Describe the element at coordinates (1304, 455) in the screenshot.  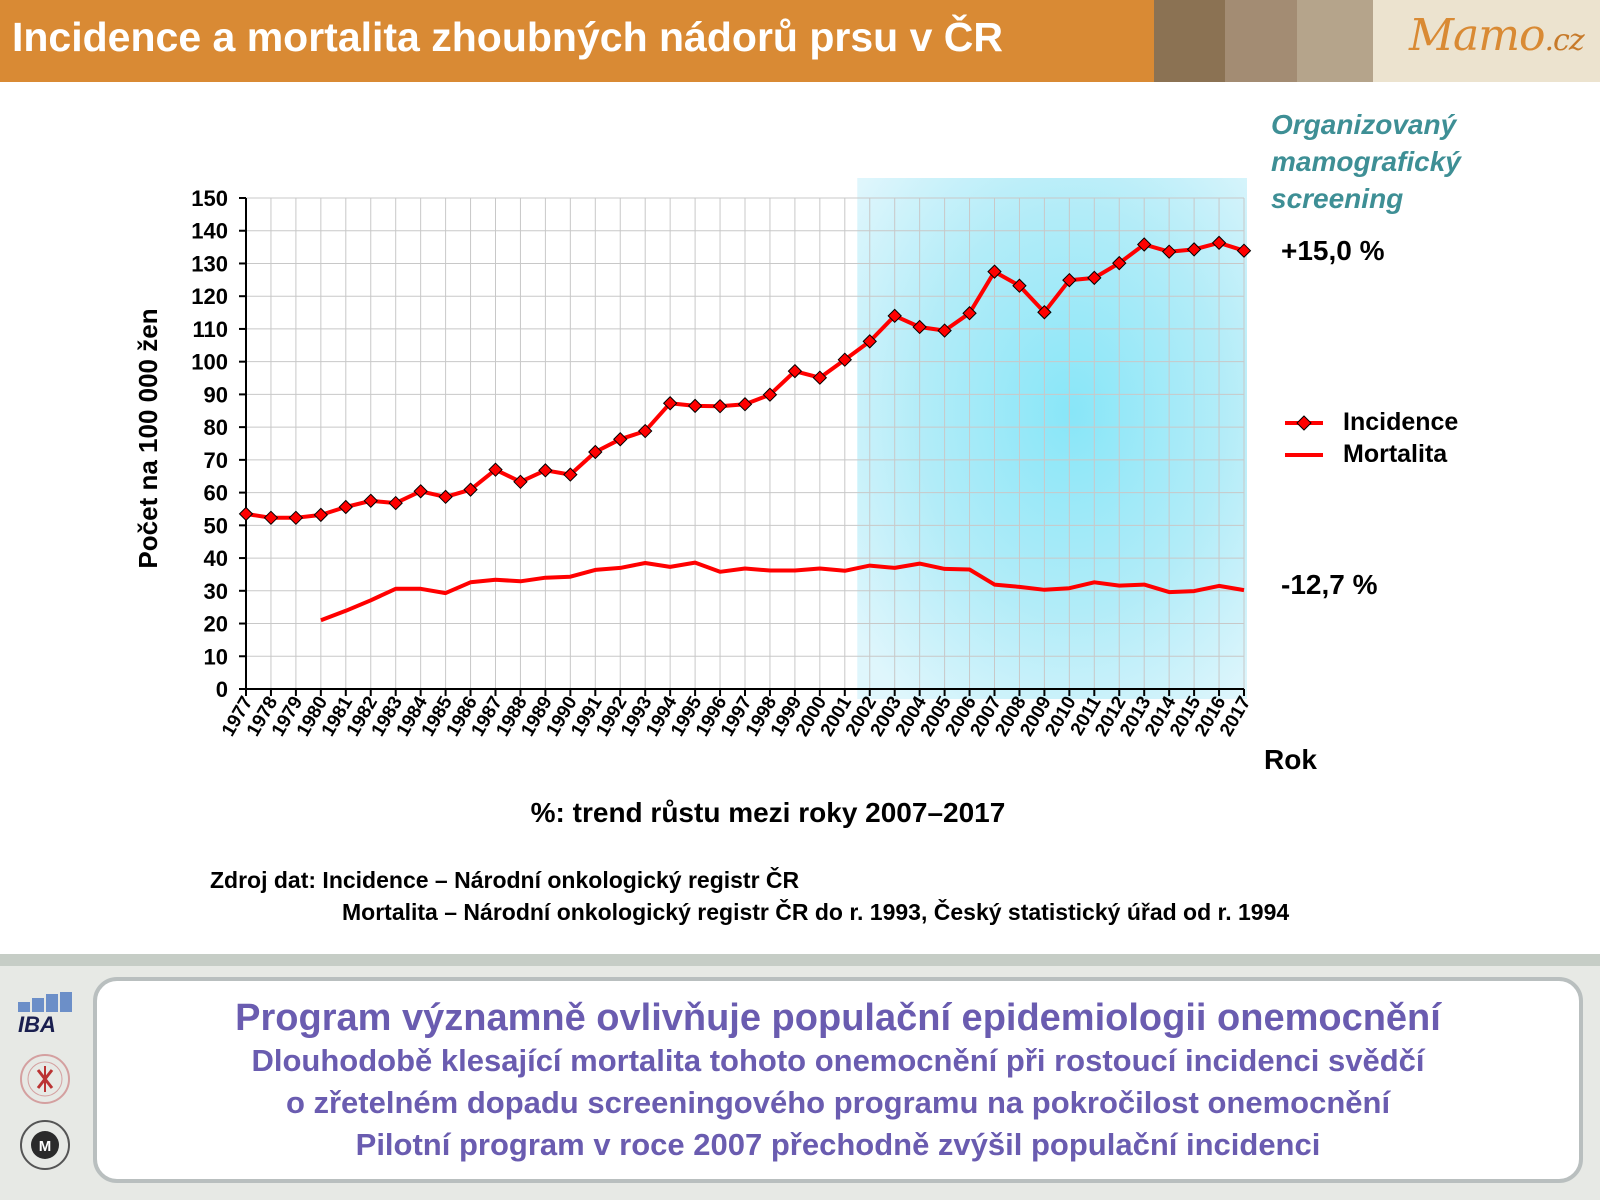
I see `legend-mortality-marker` at that location.